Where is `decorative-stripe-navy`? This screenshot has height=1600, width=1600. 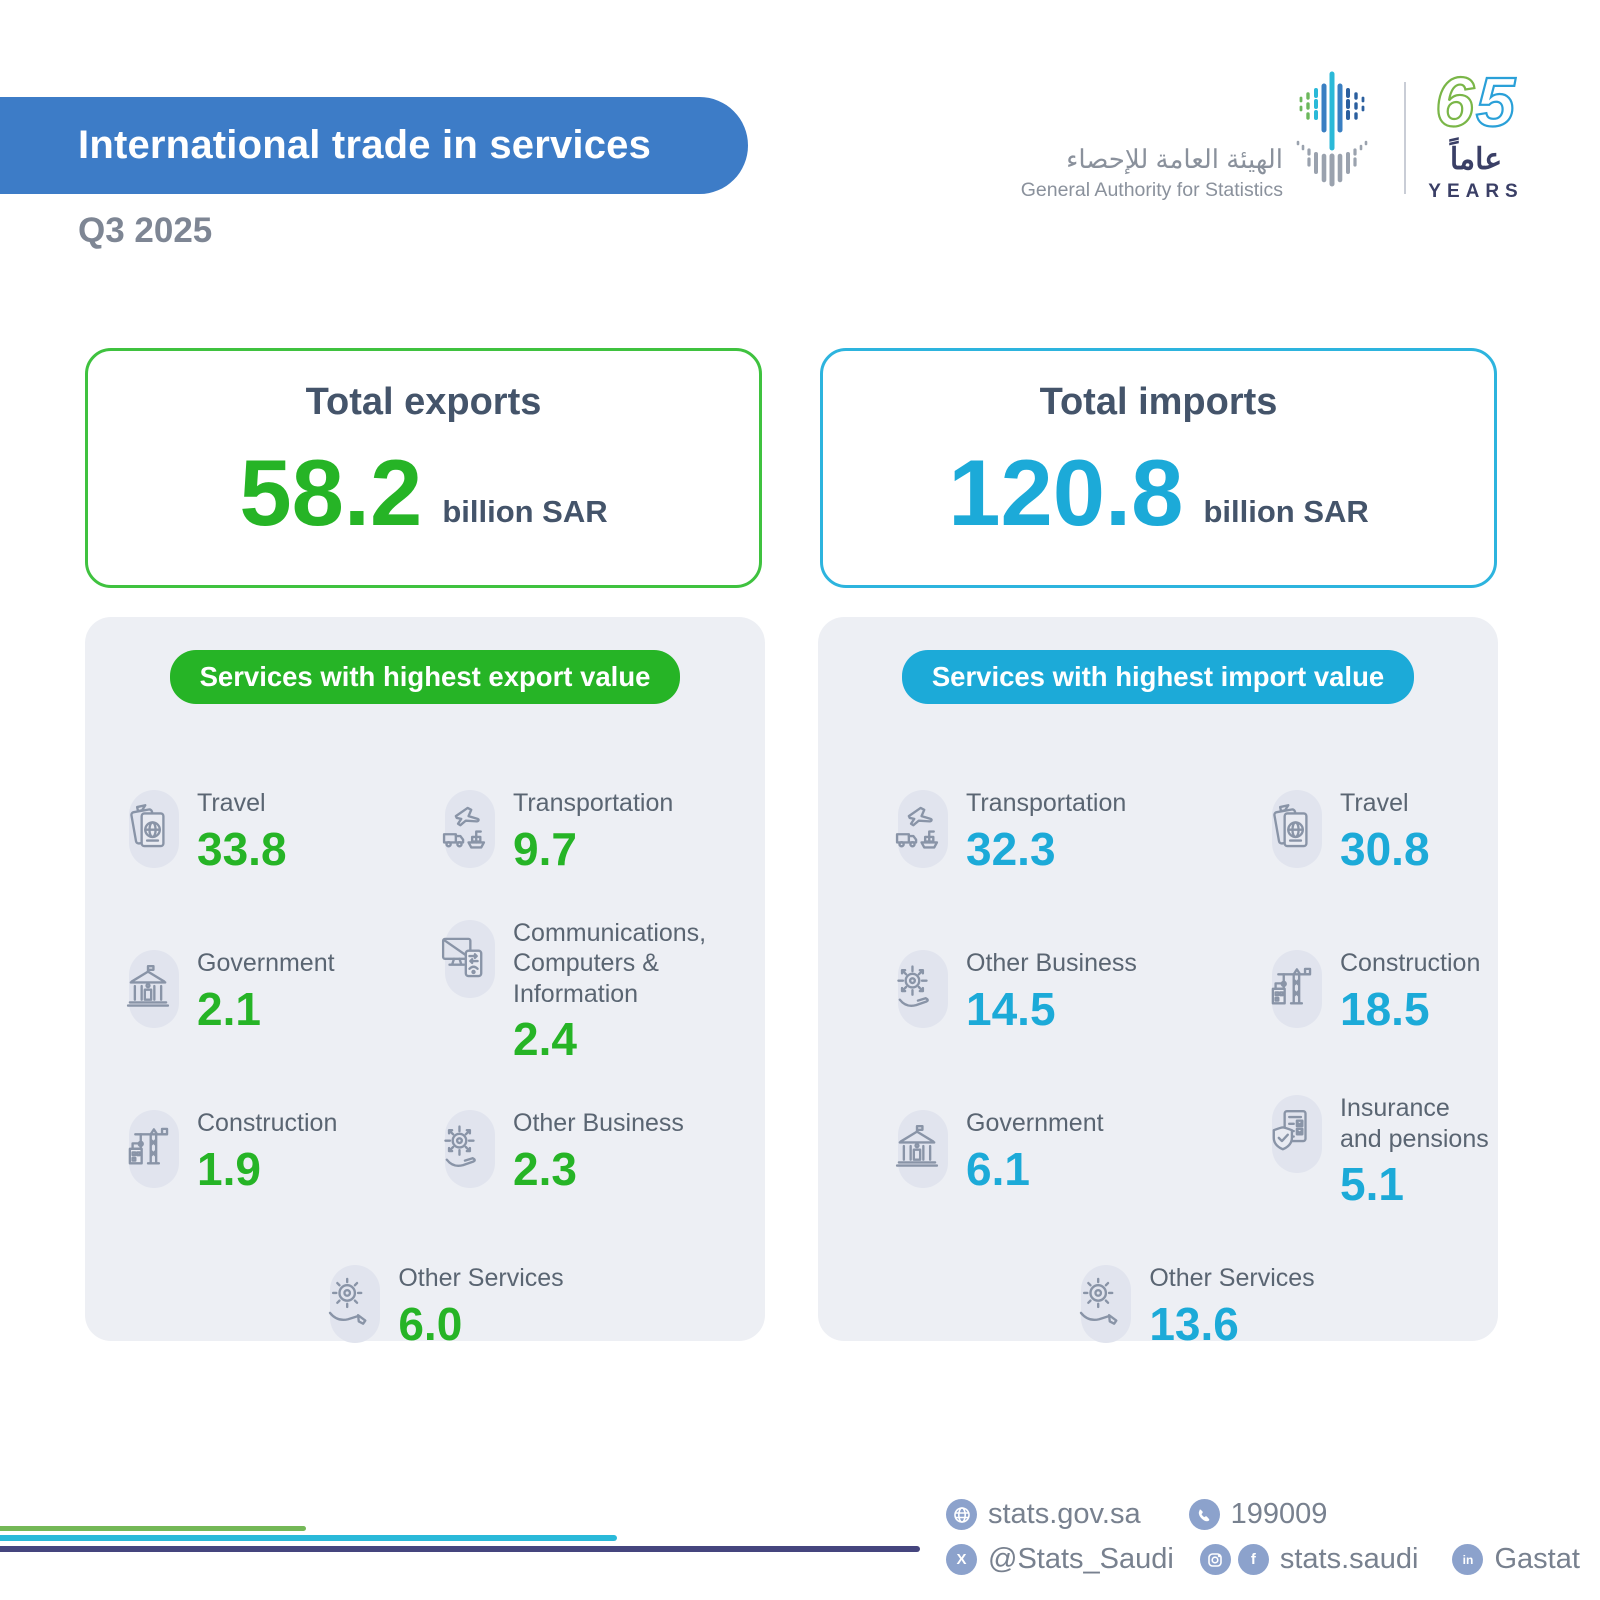 decorative-stripe-navy is located at coordinates (460, 1549).